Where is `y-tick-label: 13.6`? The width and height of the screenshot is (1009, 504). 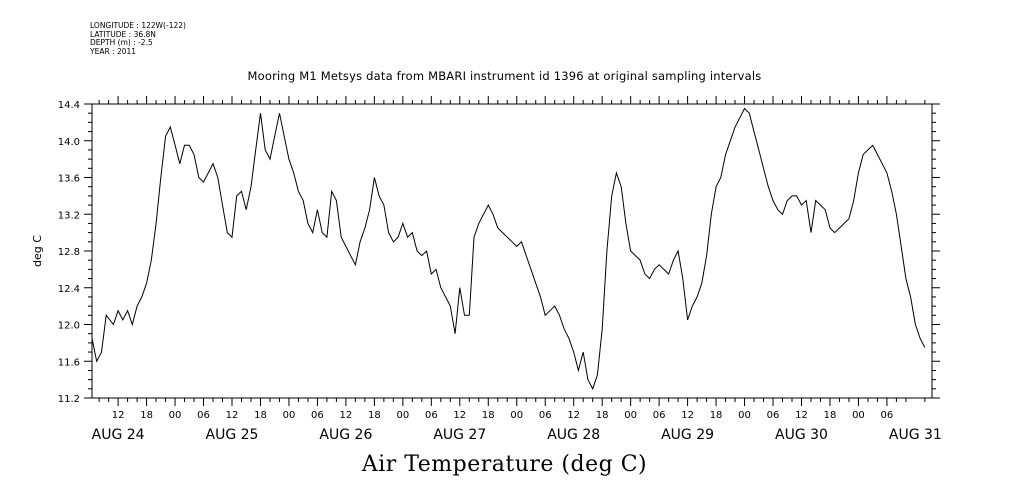
y-tick-label: 13.6 is located at coordinates (69, 179).